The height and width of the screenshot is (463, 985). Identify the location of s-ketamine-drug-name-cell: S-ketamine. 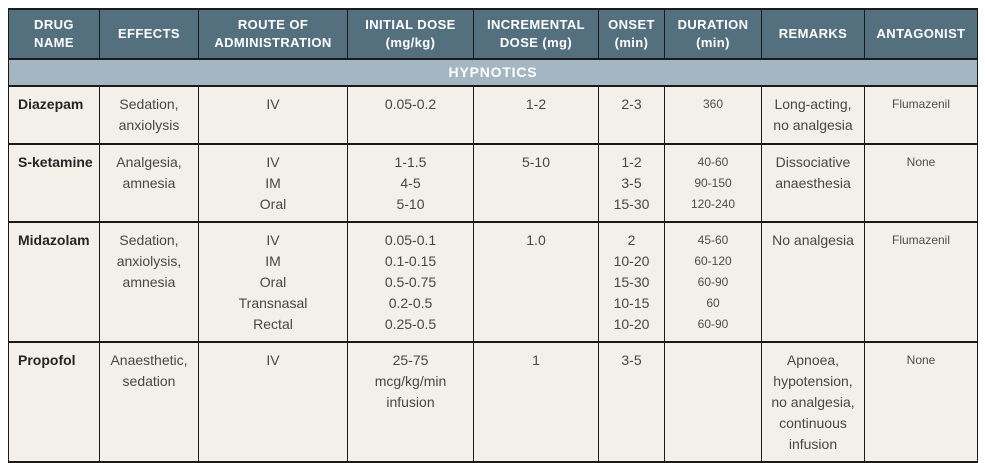
(54, 183).